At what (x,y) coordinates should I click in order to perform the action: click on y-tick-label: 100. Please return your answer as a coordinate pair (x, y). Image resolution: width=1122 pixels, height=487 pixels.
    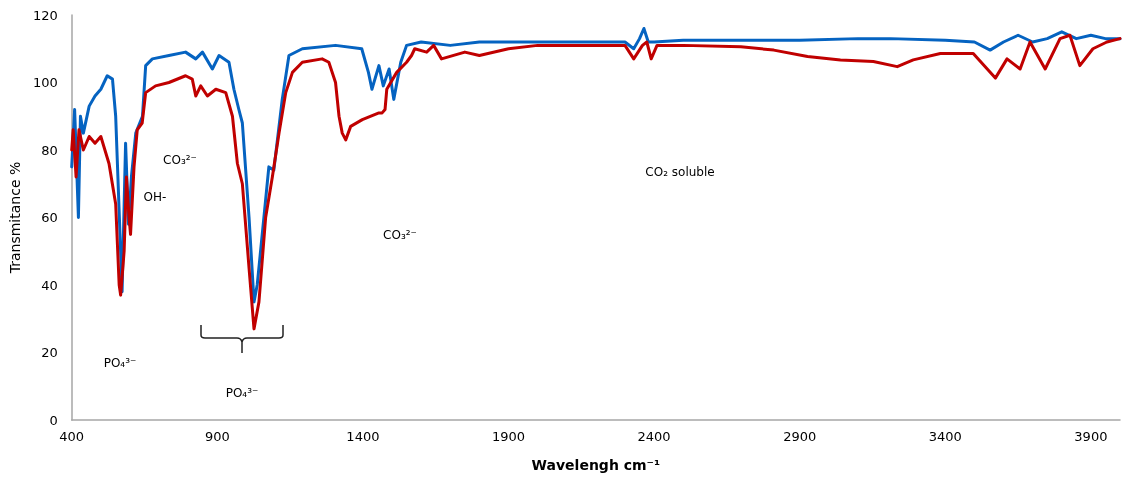
    Looking at the image, I should click on (45, 82).